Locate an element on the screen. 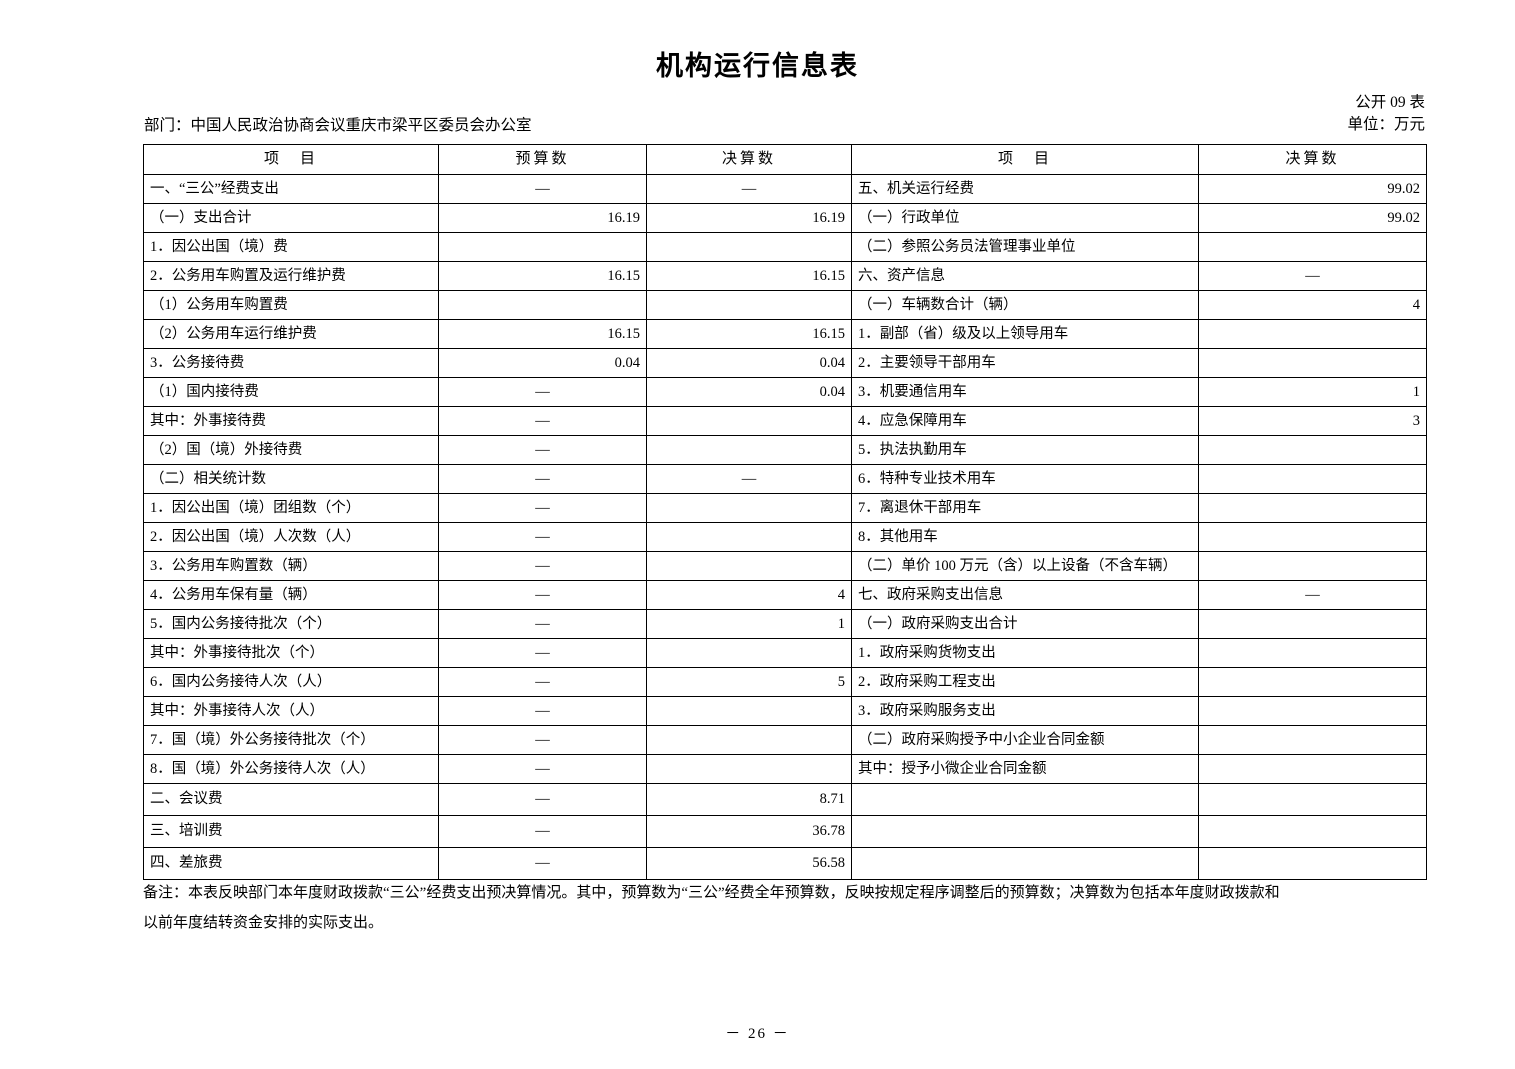  cell-final-left: 16.19 is located at coordinates (749, 218).